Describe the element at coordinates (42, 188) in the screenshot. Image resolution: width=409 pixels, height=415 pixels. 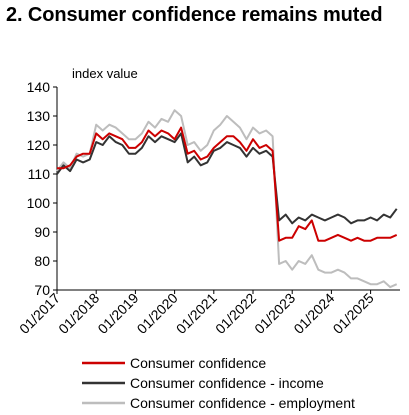
I see `y-axis-ticks: 70 80 90 100 110 120 130 140` at that location.